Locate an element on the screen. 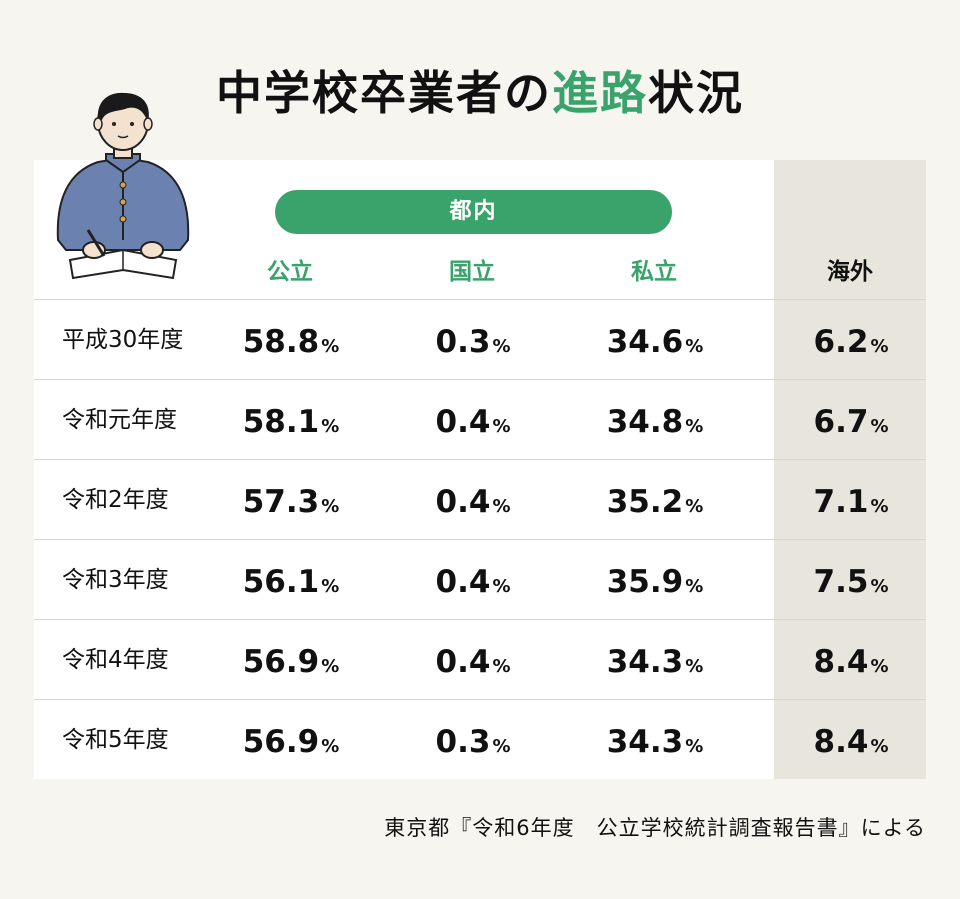  student-writing-illustration is located at coordinates (123, 186).